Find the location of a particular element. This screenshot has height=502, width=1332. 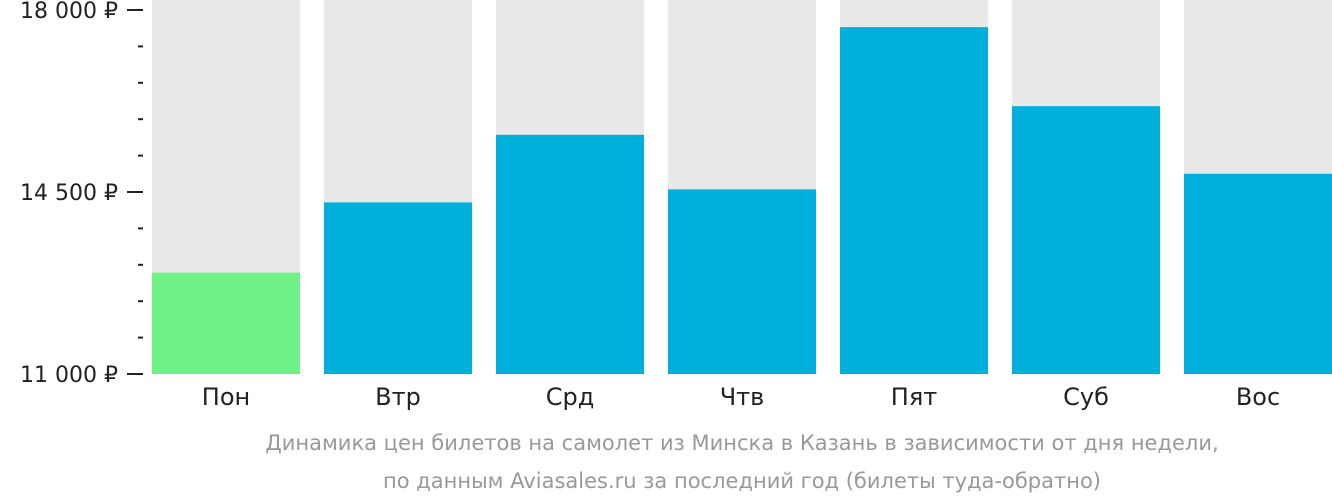

x-tick-label: Вос is located at coordinates (1258, 397).